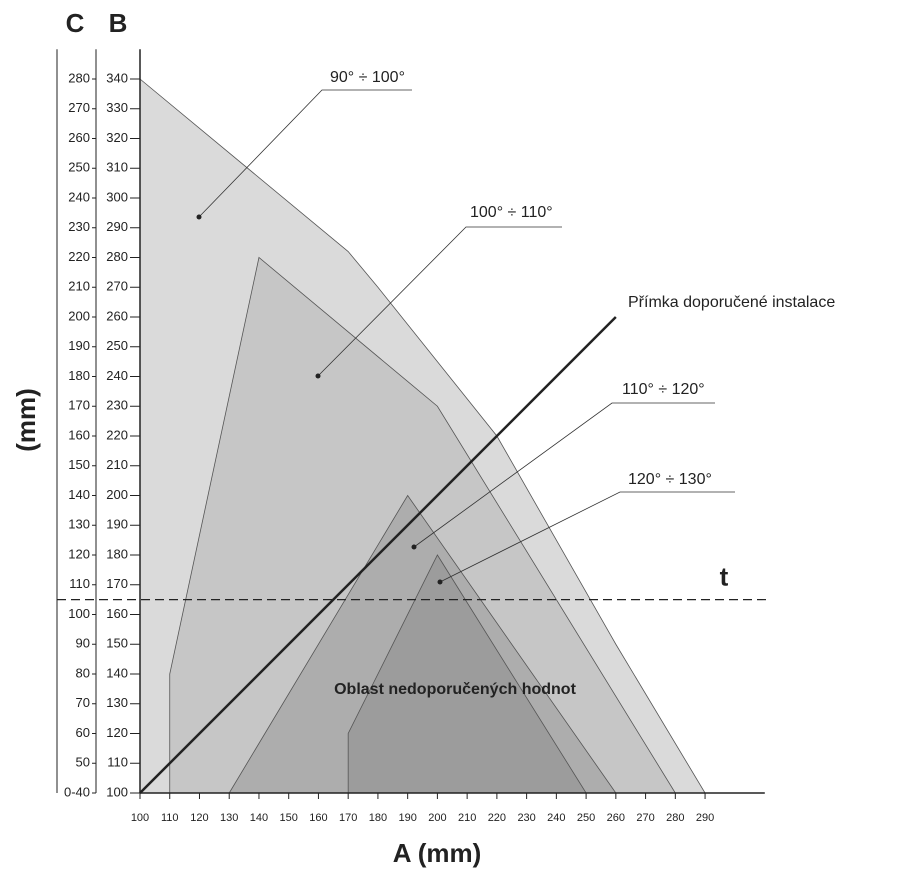 This screenshot has height=873, width=910. I want to click on x-tick-label: 200, so click(437, 818).